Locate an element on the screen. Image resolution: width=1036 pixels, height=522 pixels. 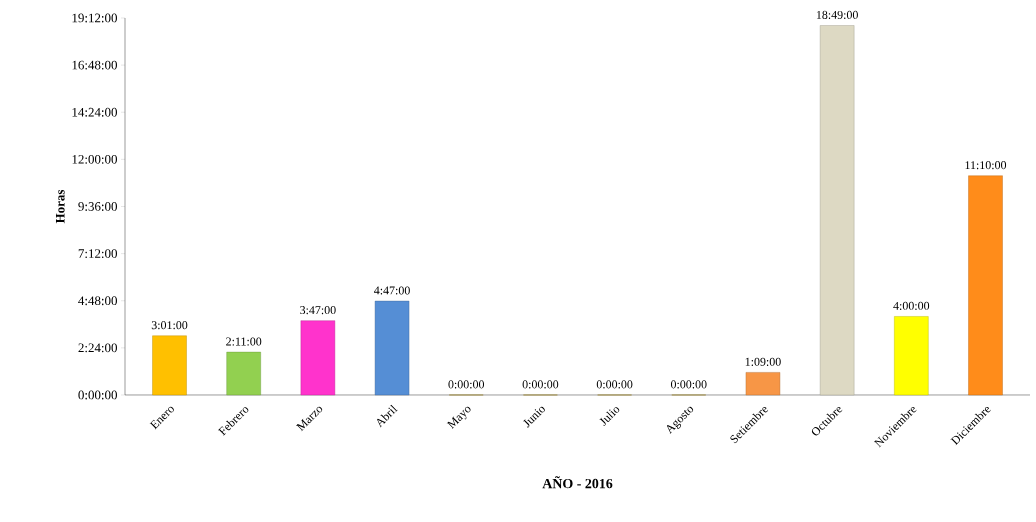
y-tick-label: 14:24:00 is located at coordinates (94, 112).